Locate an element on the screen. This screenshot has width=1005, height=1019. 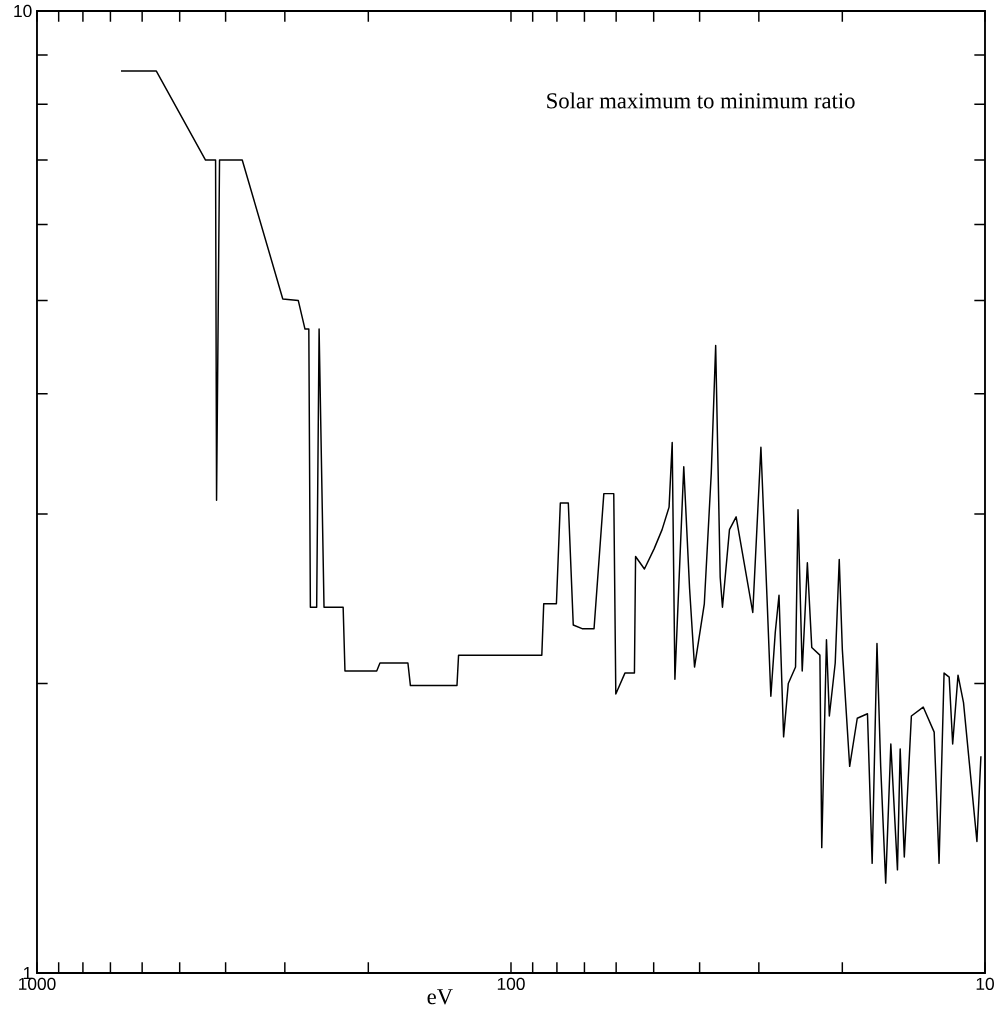
x-tick-label: 1000 is located at coordinates (37, 983).